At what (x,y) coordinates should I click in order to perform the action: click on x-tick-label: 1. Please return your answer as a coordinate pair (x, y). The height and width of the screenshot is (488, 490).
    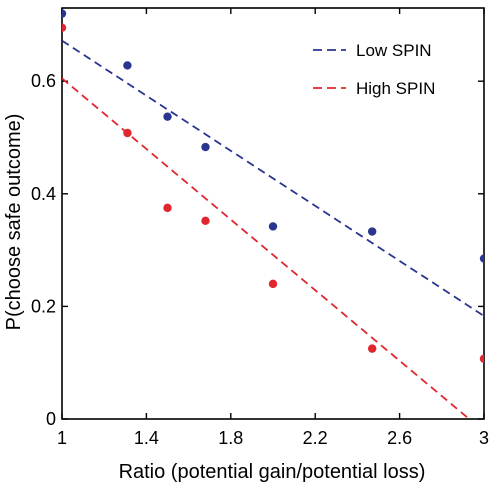
    Looking at the image, I should click on (62, 438).